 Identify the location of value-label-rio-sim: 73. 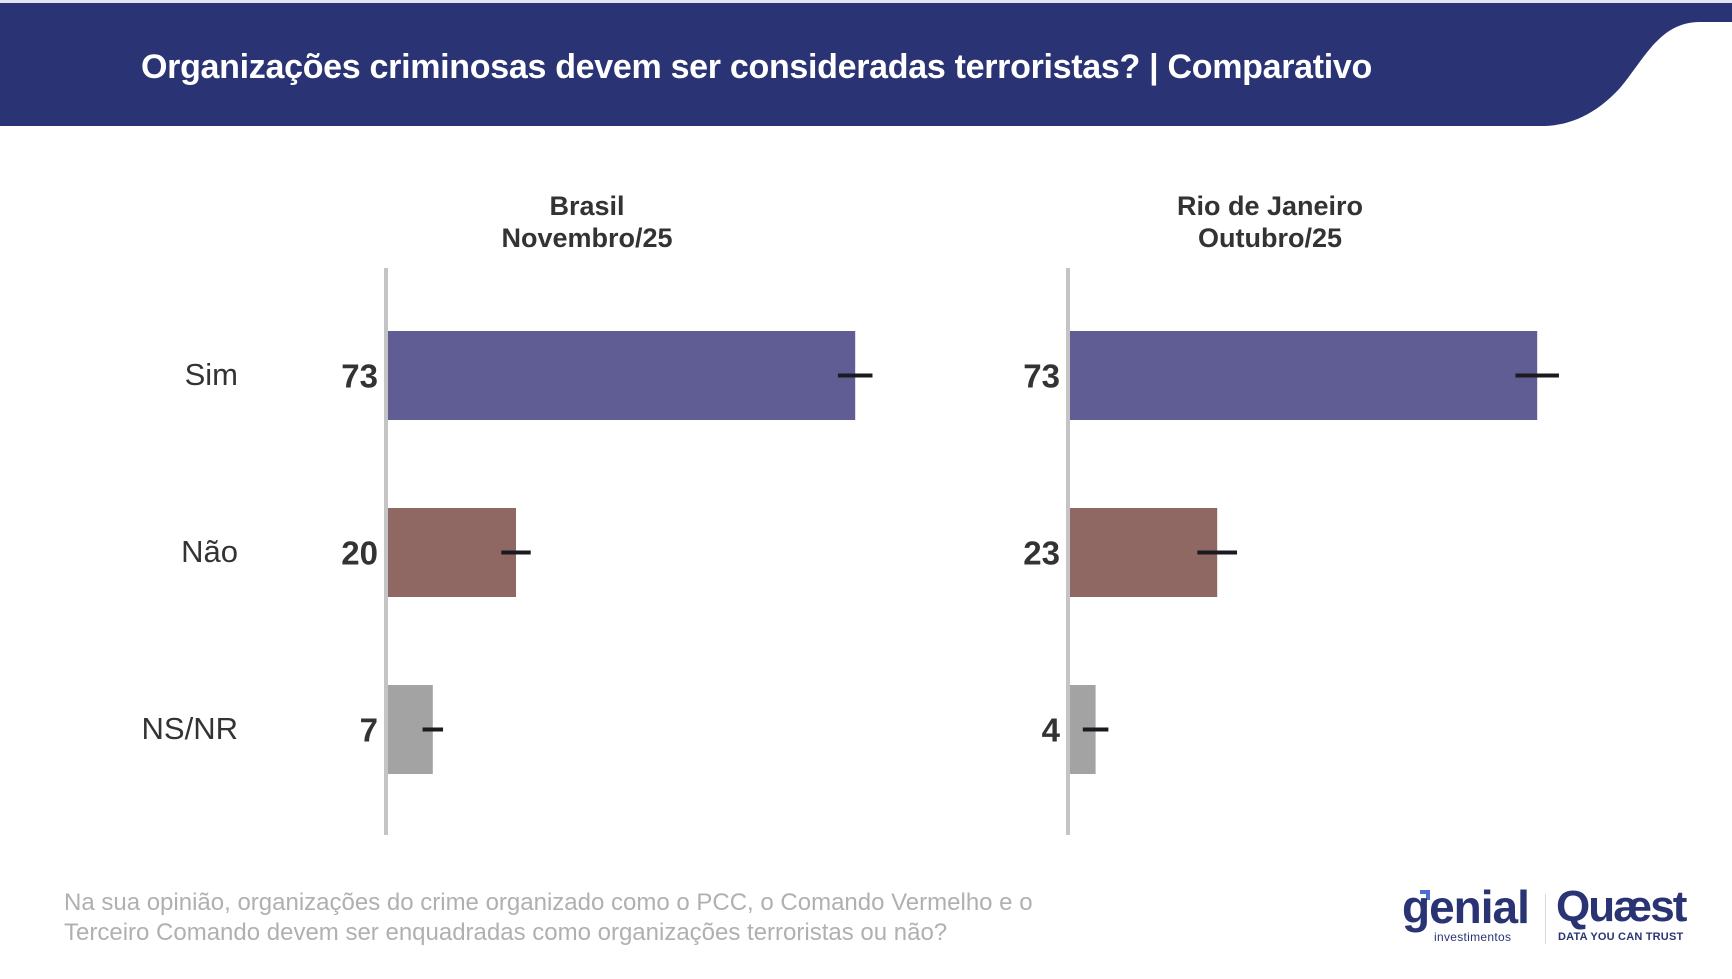
(1041, 376).